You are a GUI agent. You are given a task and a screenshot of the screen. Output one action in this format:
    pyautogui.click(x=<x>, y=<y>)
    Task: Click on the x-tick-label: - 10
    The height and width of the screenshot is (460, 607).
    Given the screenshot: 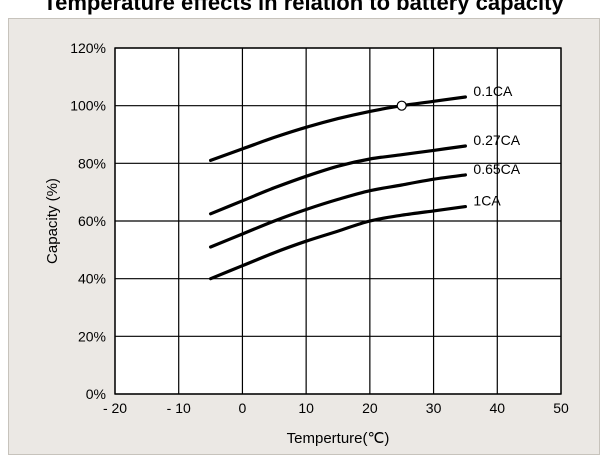 What is the action you would take?
    pyautogui.click(x=179, y=408)
    